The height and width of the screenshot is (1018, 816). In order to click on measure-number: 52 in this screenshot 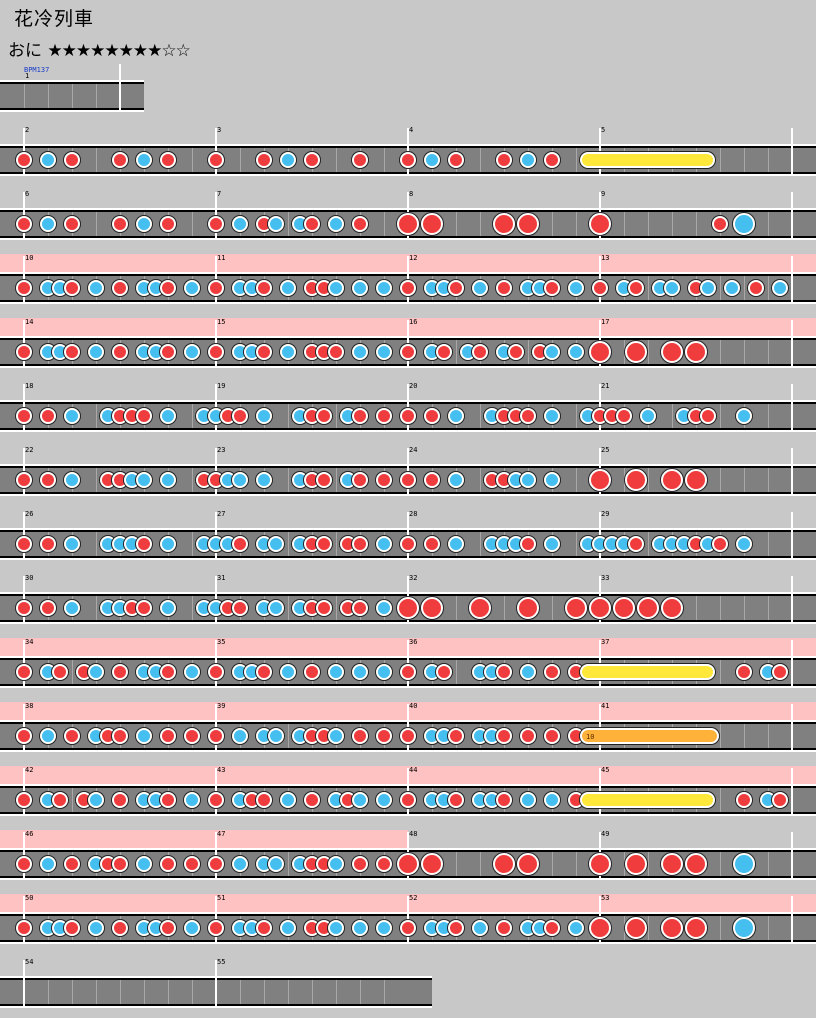, I will do `click(413, 898)`.